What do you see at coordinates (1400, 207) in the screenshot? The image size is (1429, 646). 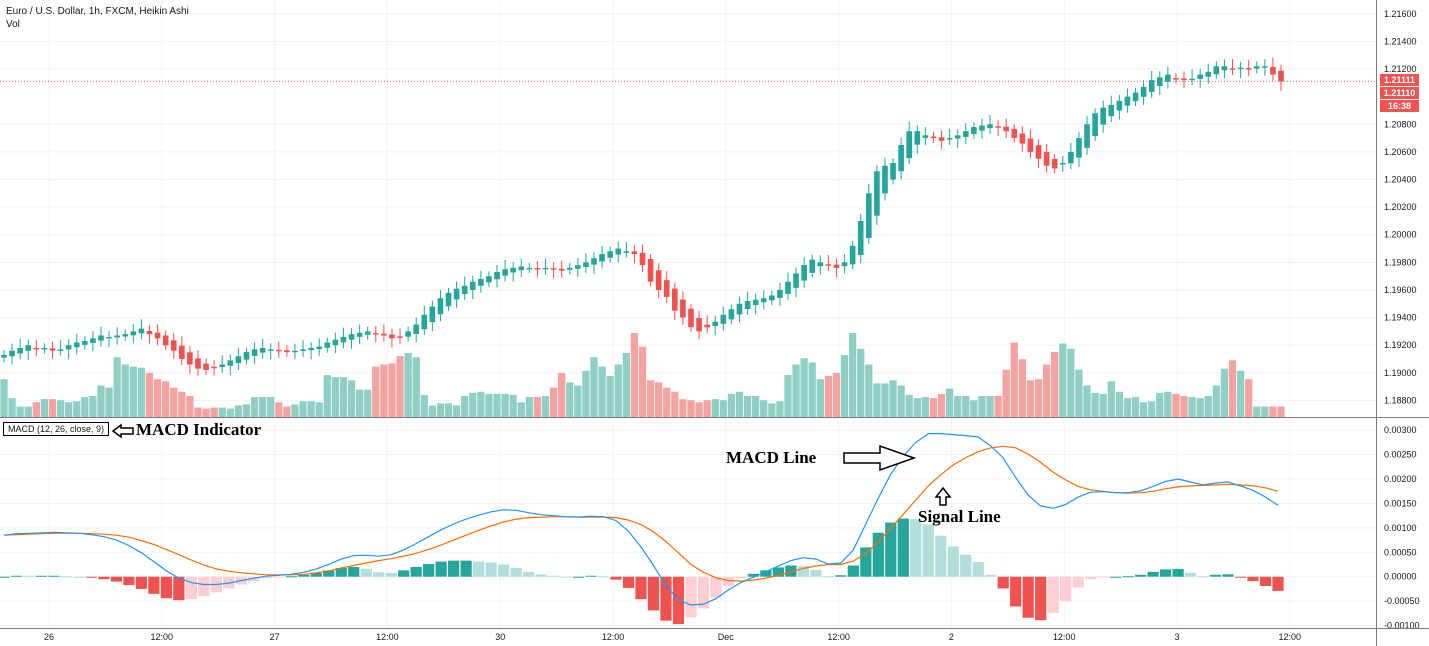 I see `price-tick-label: 1.20200` at bounding box center [1400, 207].